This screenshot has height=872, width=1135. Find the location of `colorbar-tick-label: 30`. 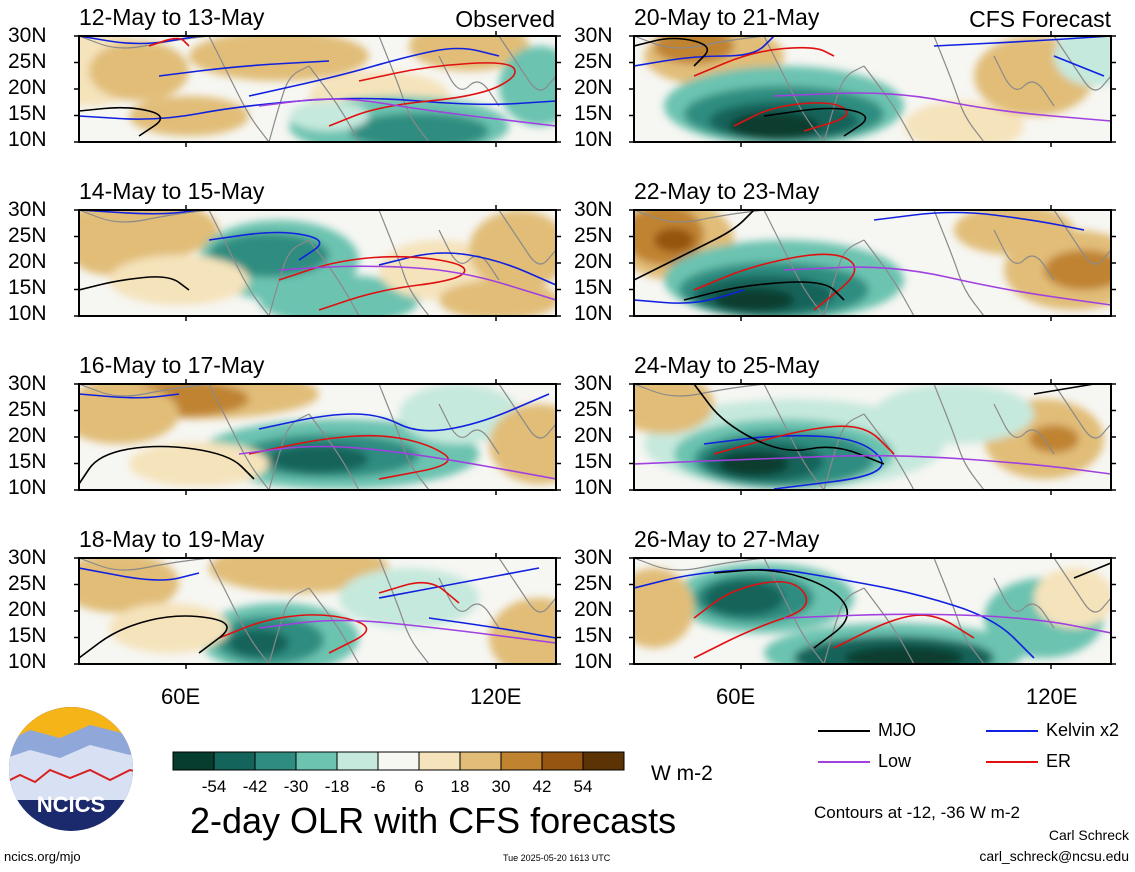

colorbar-tick-label: 30 is located at coordinates (501, 786).